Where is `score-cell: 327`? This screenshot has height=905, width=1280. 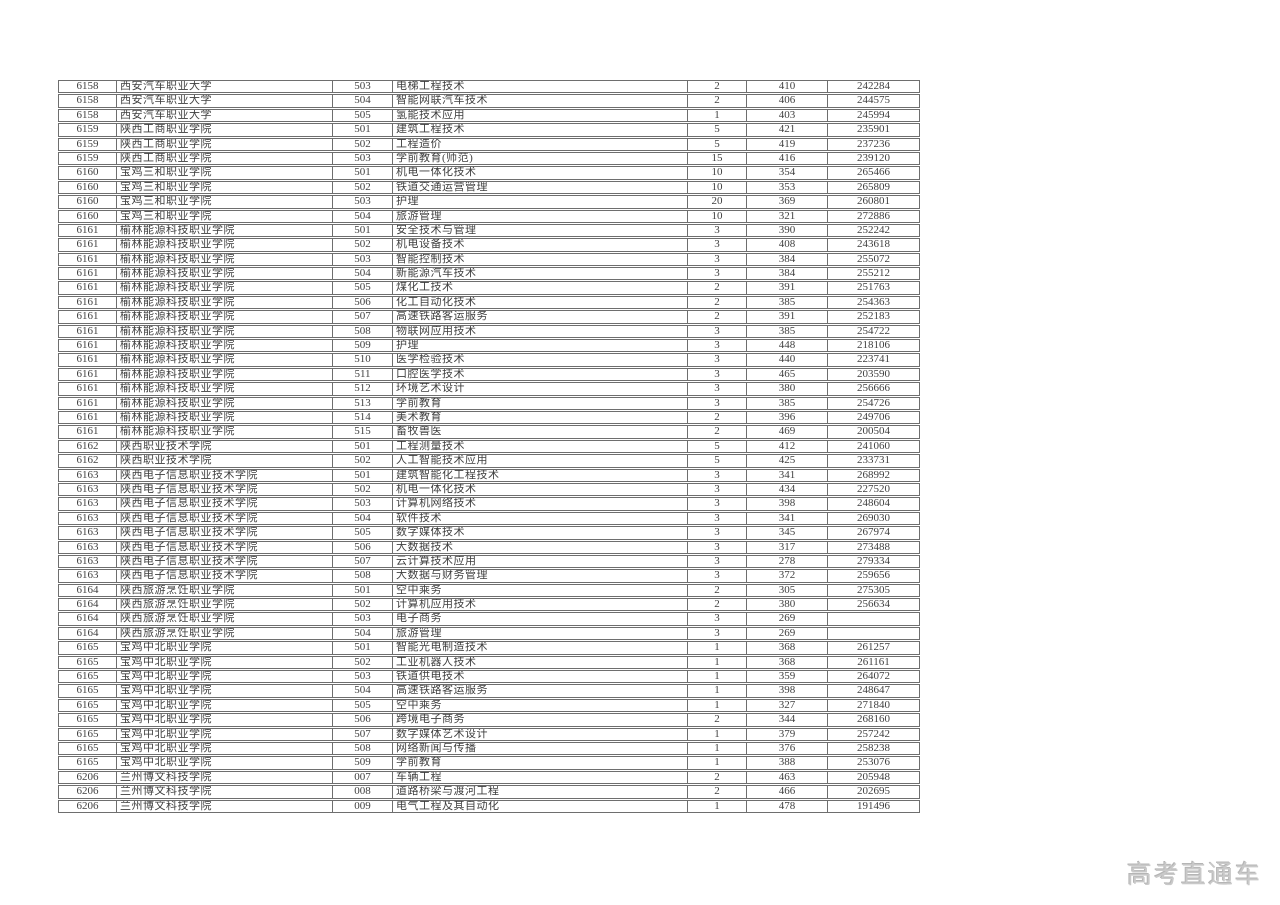 score-cell: 327 is located at coordinates (787, 705).